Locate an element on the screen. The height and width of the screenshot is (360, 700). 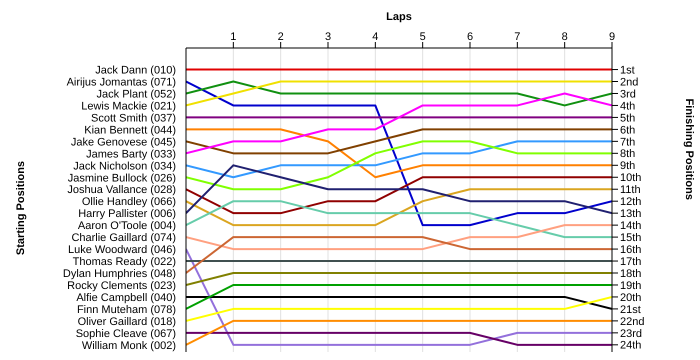
y2-tick-label: 9th is located at coordinates (628, 166).